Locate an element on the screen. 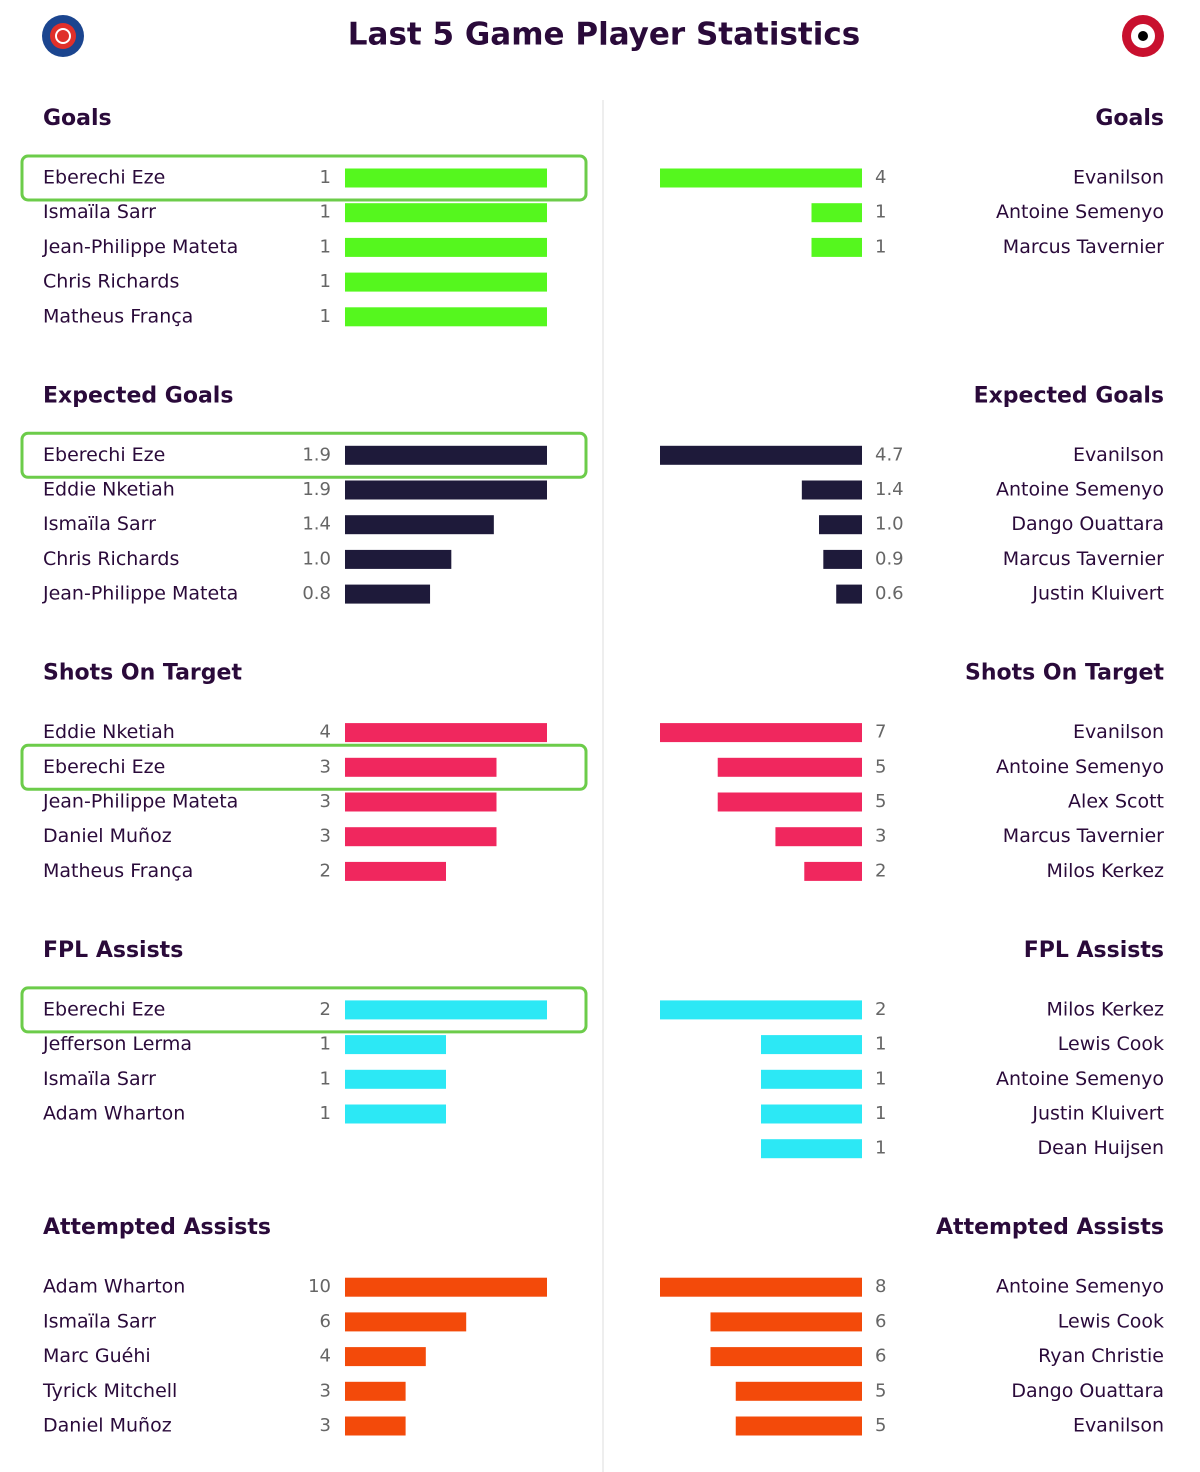 The height and width of the screenshot is (1472, 1200). player-name: Dean Huijsen is located at coordinates (1100, 1148).